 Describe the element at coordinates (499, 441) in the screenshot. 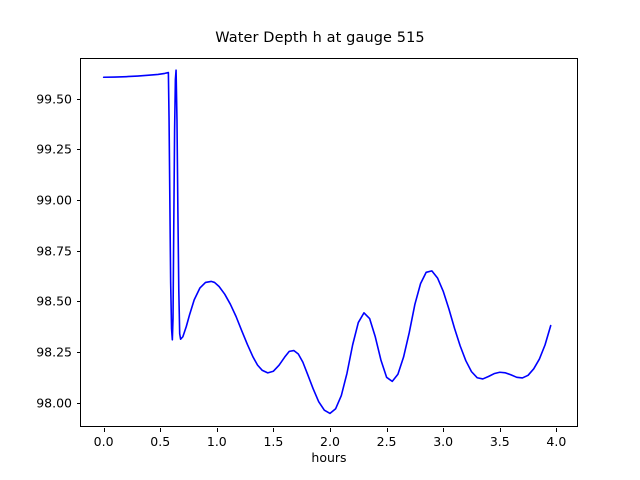

I see `x-tick-label: 3.5` at that location.